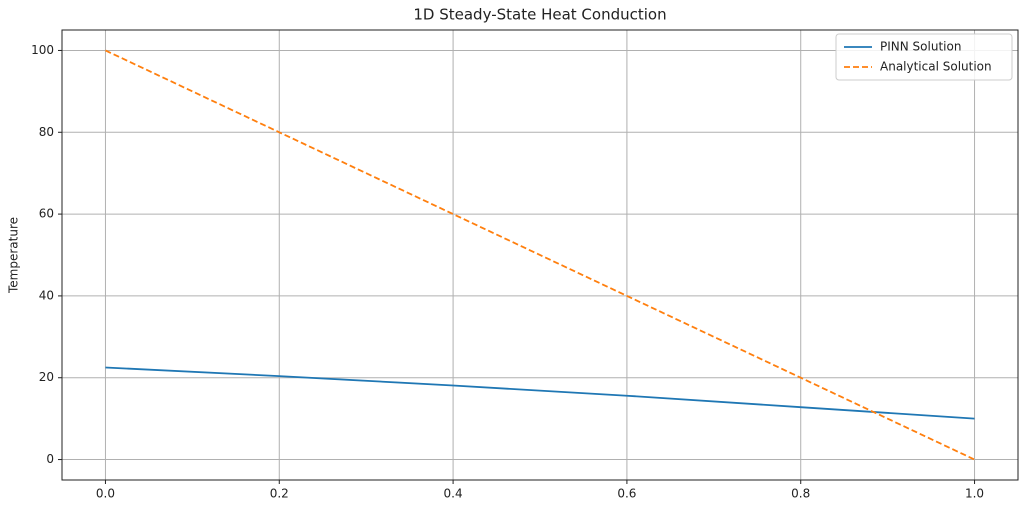 The width and height of the screenshot is (1024, 509). I want to click on x-tick-label: 0.6, so click(626, 494).